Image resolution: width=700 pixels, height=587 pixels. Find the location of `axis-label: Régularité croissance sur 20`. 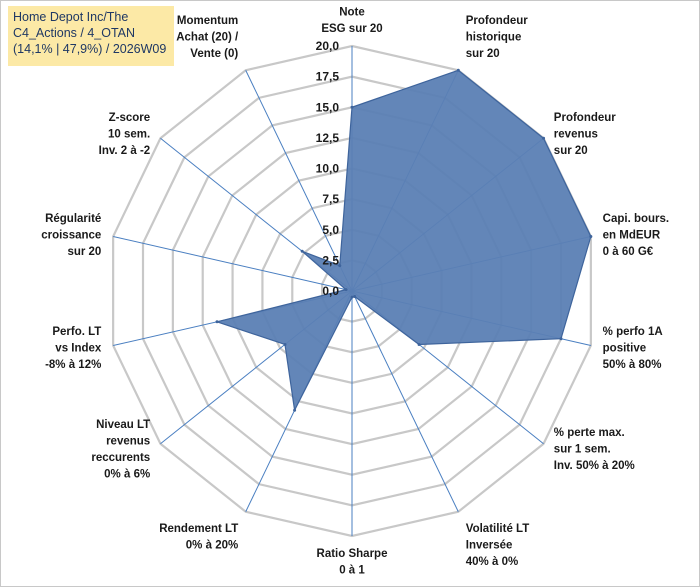

axis-label: Régularité croissance sur 20 is located at coordinates (71, 235).